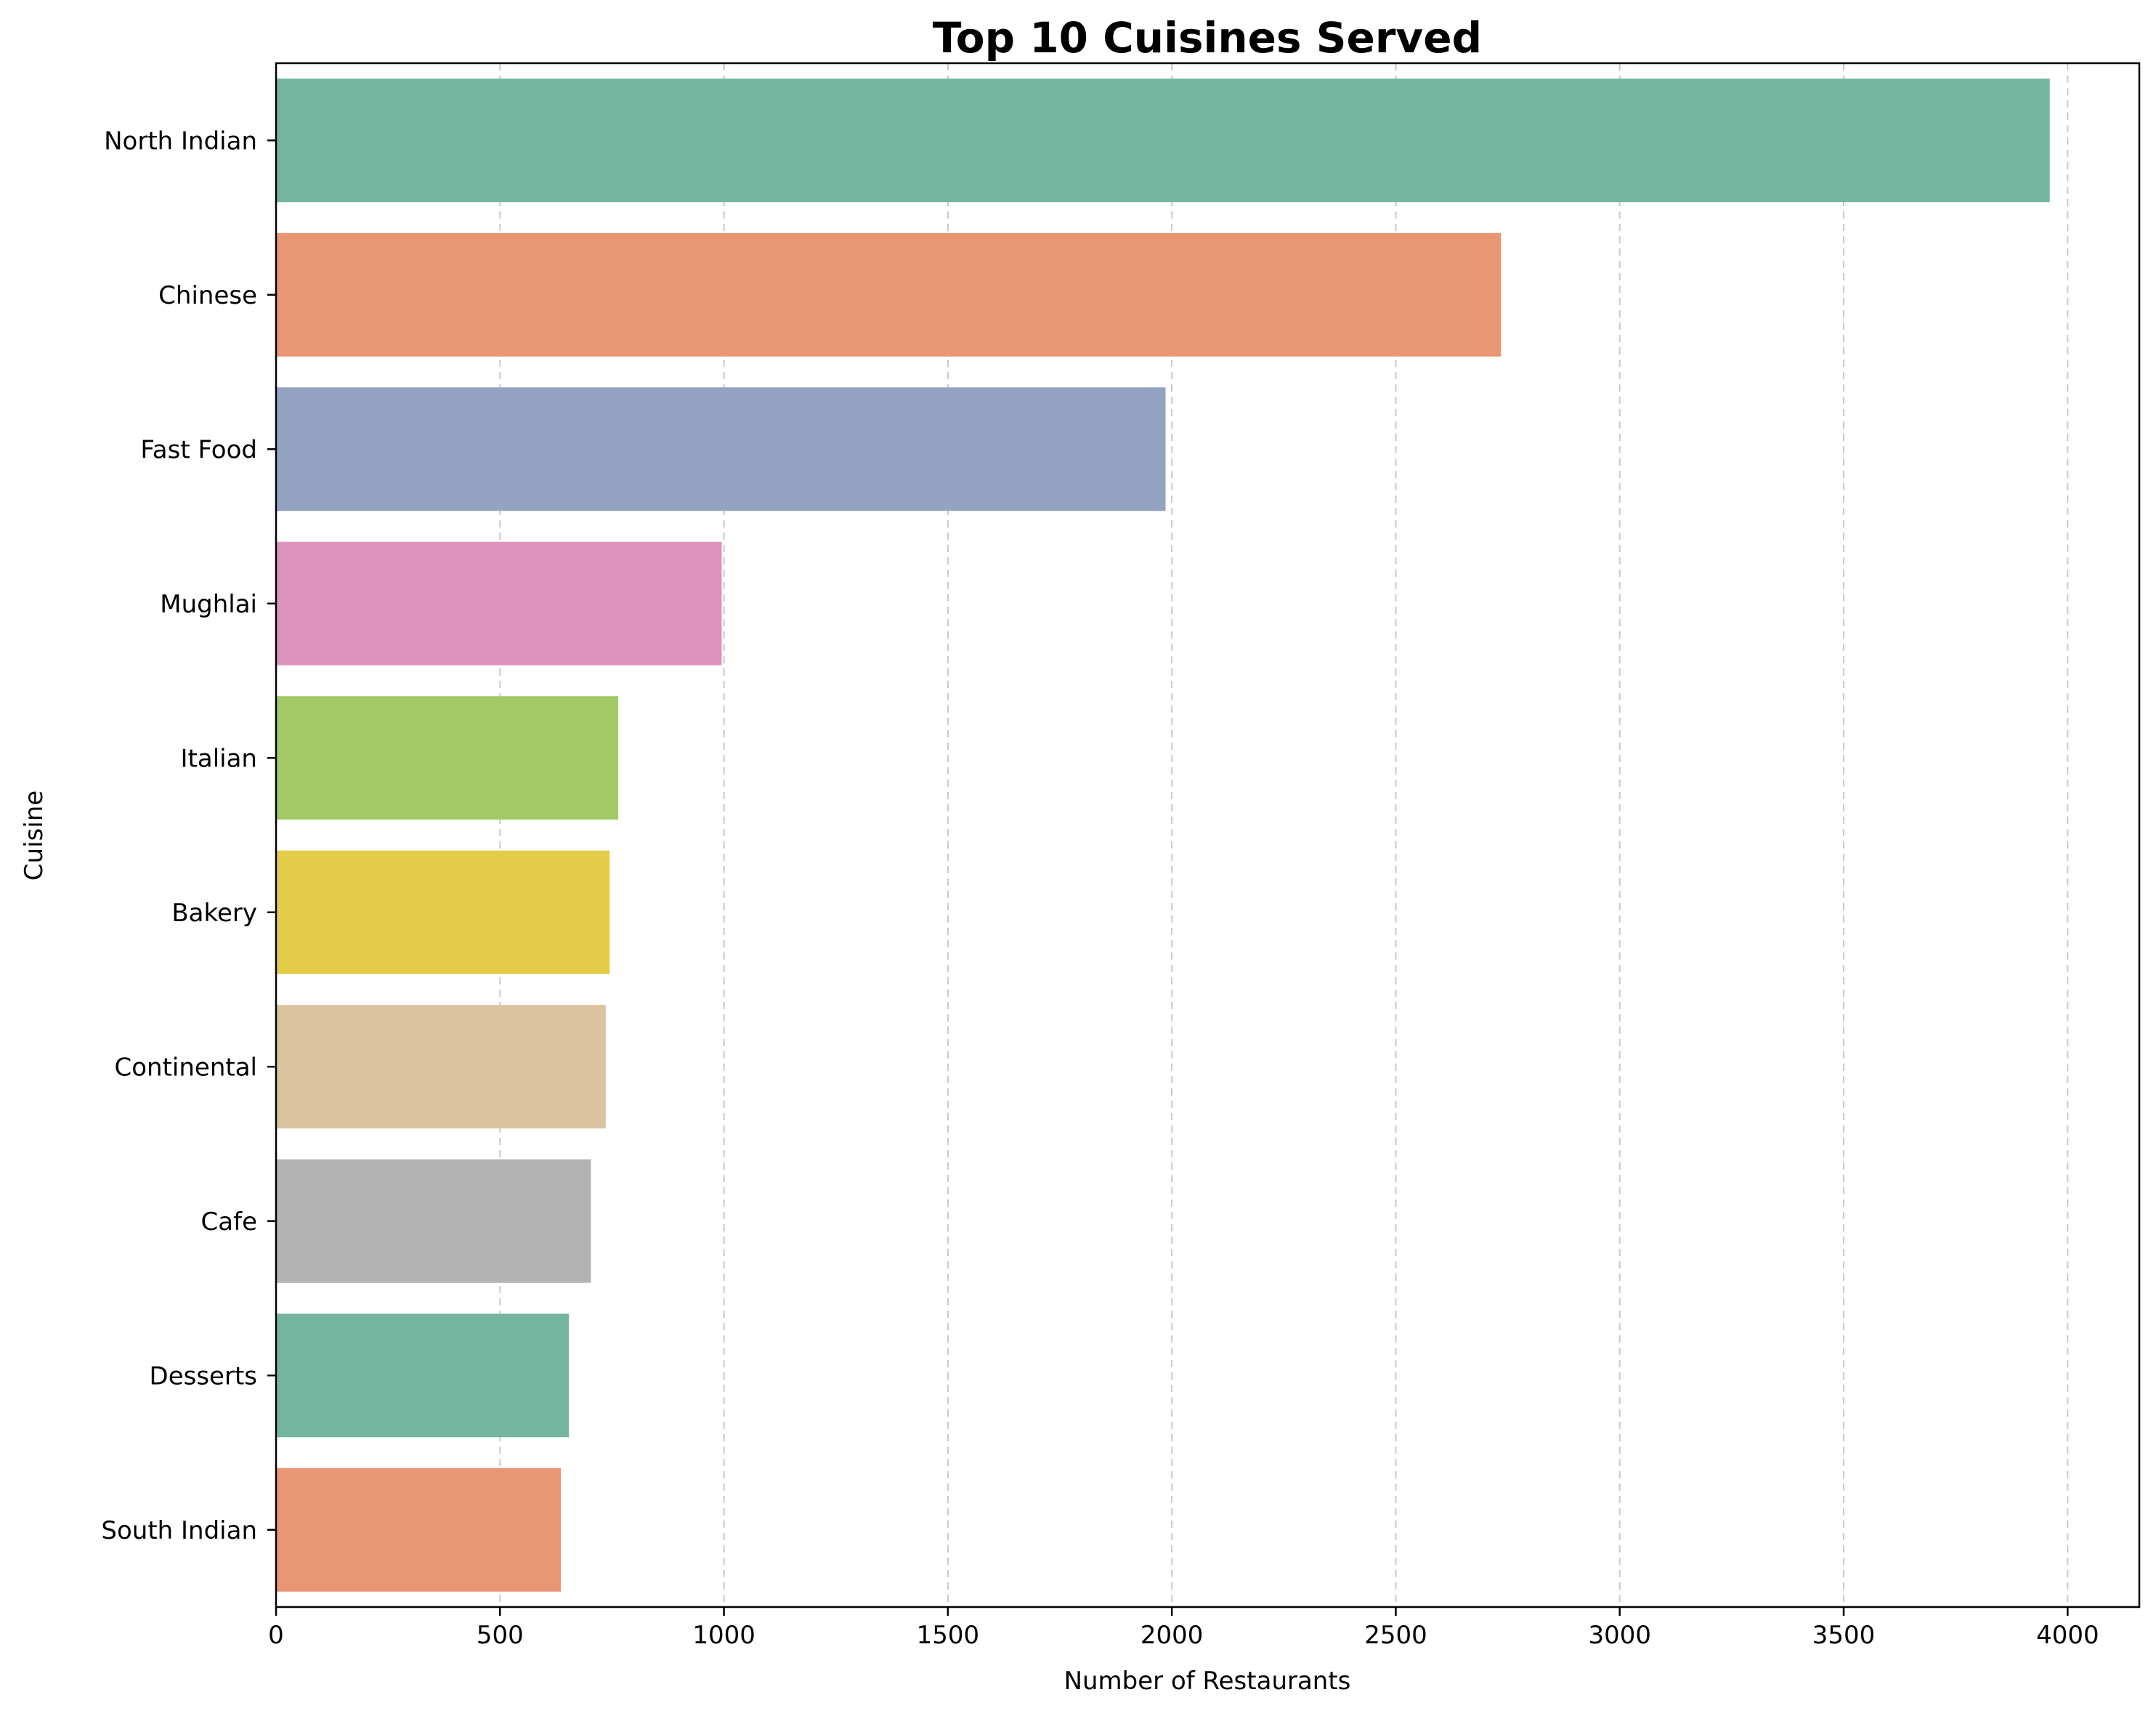 The image size is (2156, 1716). Describe the element at coordinates (198, 450) in the screenshot. I see `y-tick-label: Fast Food` at that location.